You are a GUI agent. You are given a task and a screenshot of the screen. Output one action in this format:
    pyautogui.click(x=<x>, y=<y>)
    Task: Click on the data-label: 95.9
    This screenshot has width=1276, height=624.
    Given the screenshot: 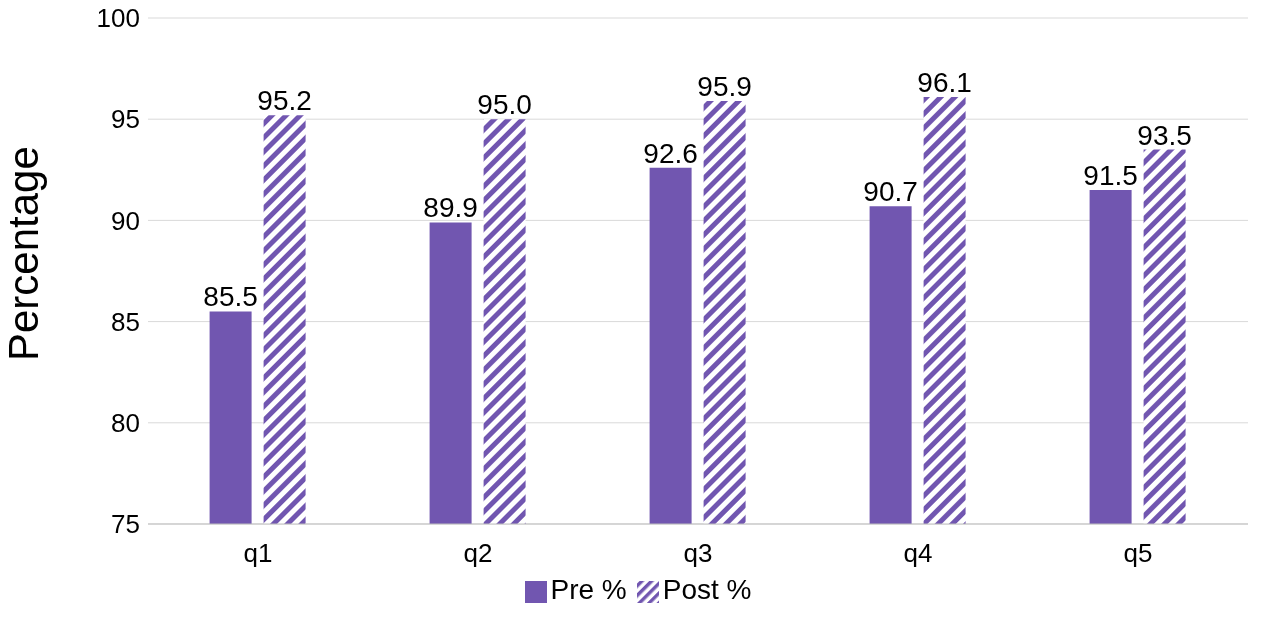 What is the action you would take?
    pyautogui.click(x=724, y=86)
    